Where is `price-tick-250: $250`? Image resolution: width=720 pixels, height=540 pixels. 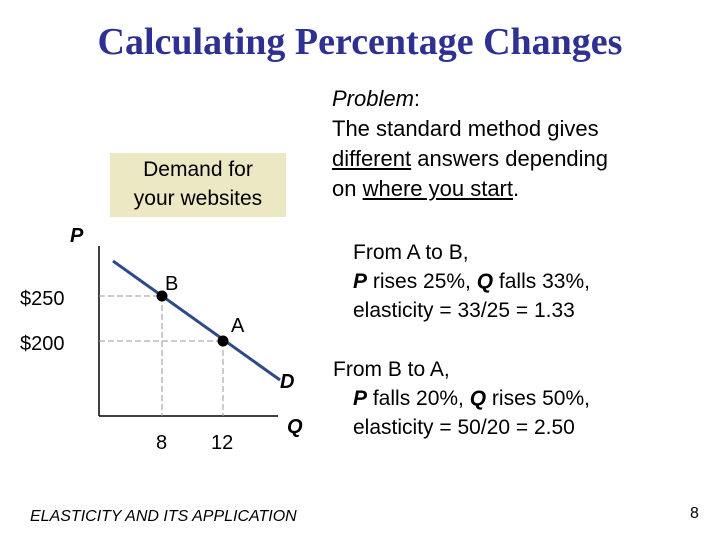 price-tick-250: $250 is located at coordinates (42, 299).